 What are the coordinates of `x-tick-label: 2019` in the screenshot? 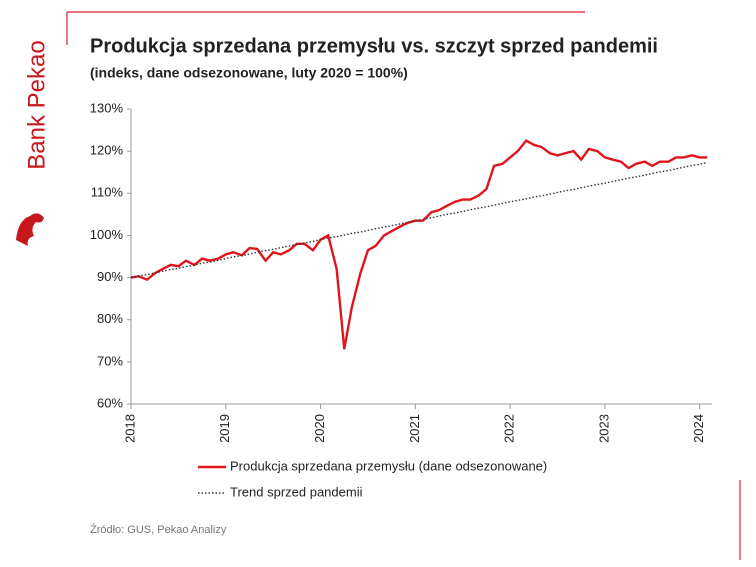 It's located at (224, 428).